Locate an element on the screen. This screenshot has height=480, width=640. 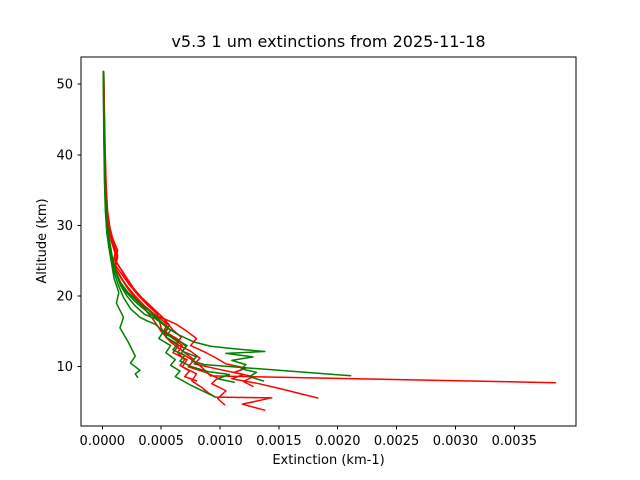
x-tick-label: 0.0000 is located at coordinates (103, 441).